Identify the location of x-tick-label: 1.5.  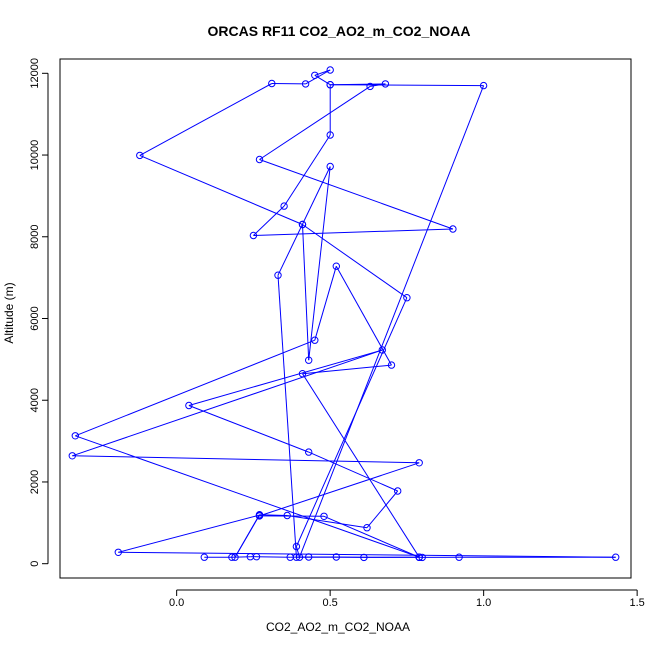
(636, 603).